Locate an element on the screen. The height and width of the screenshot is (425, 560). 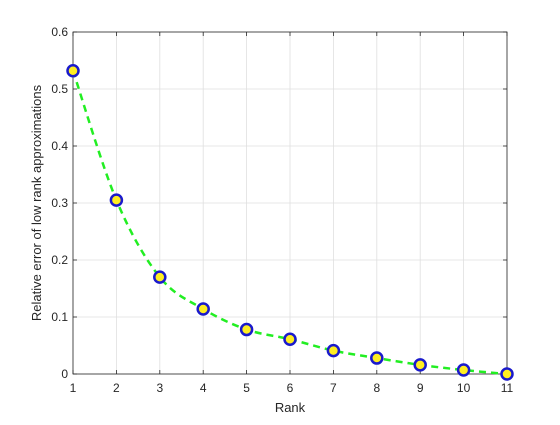
y-tick-label: 0.6 is located at coordinates (59, 32).